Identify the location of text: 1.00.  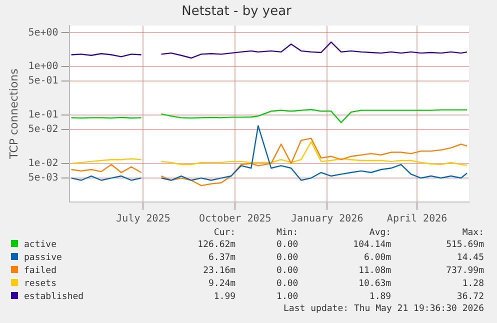
(288, 297).